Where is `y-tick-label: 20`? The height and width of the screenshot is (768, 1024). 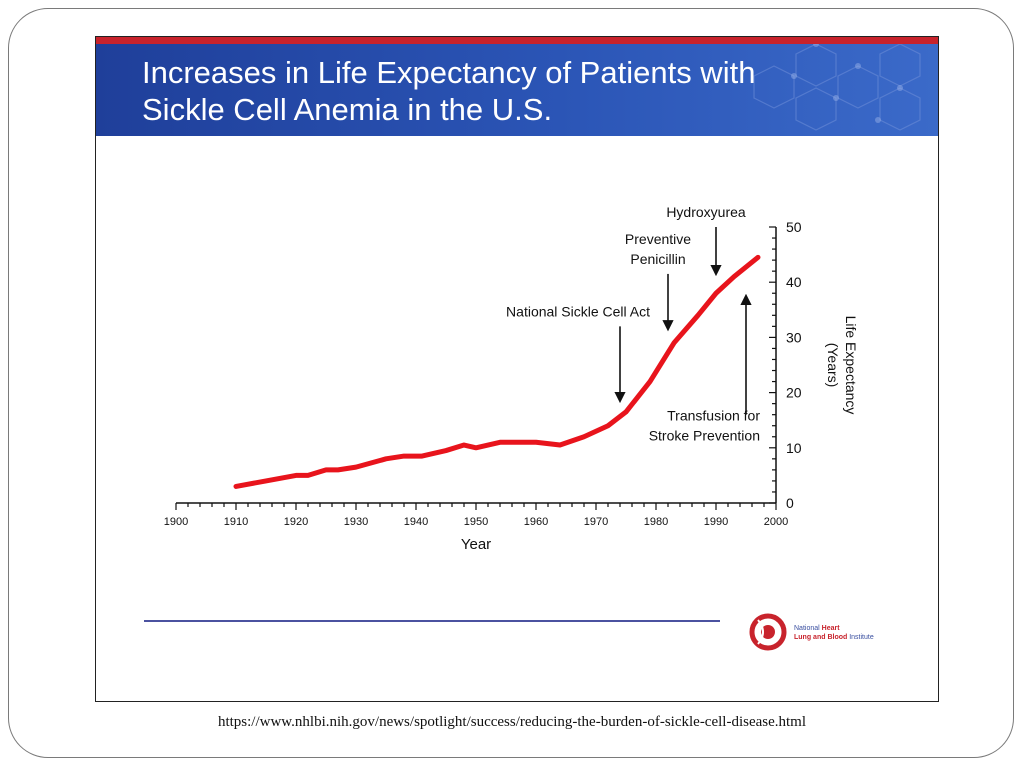
y-tick-label: 20 is located at coordinates (794, 393).